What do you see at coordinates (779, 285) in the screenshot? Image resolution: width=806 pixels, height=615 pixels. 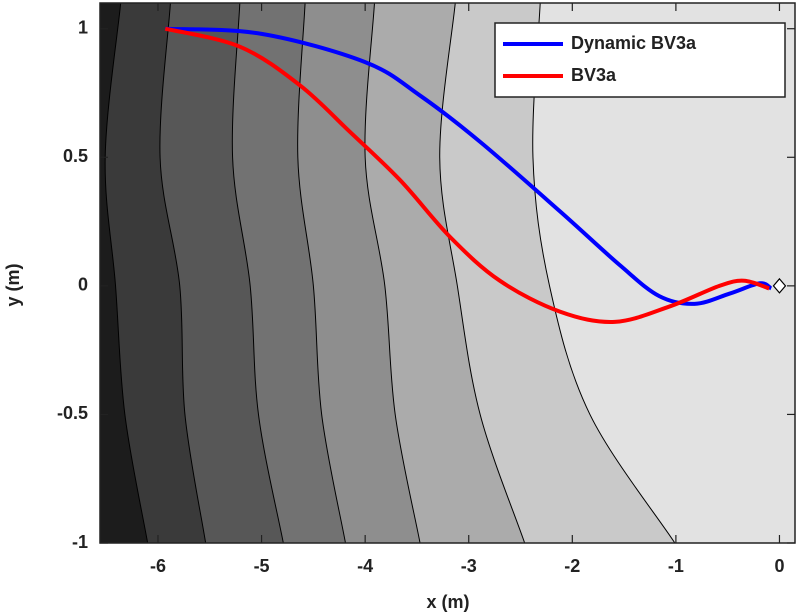 I see `target-marker` at bounding box center [779, 285].